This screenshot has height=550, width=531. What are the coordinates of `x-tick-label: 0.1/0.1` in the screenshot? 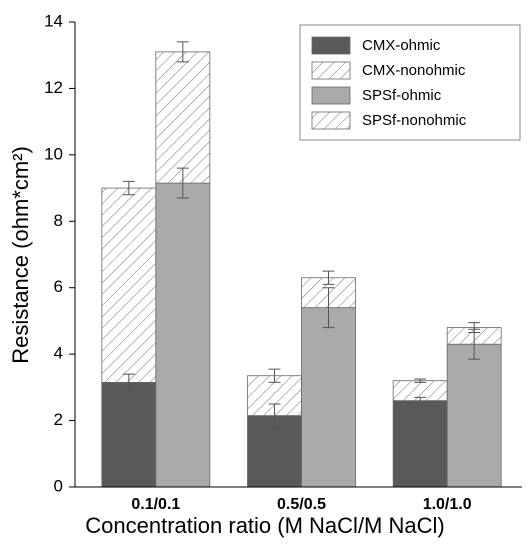 It's located at (155, 504).